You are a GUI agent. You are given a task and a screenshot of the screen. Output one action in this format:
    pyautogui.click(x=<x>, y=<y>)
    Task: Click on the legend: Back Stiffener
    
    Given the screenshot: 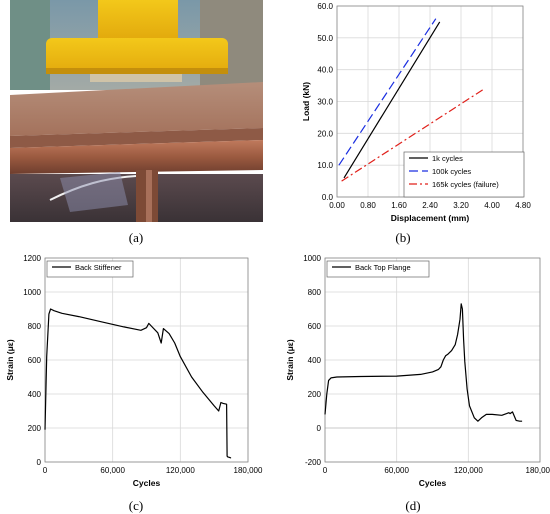 What is the action you would take?
    pyautogui.click(x=90, y=269)
    